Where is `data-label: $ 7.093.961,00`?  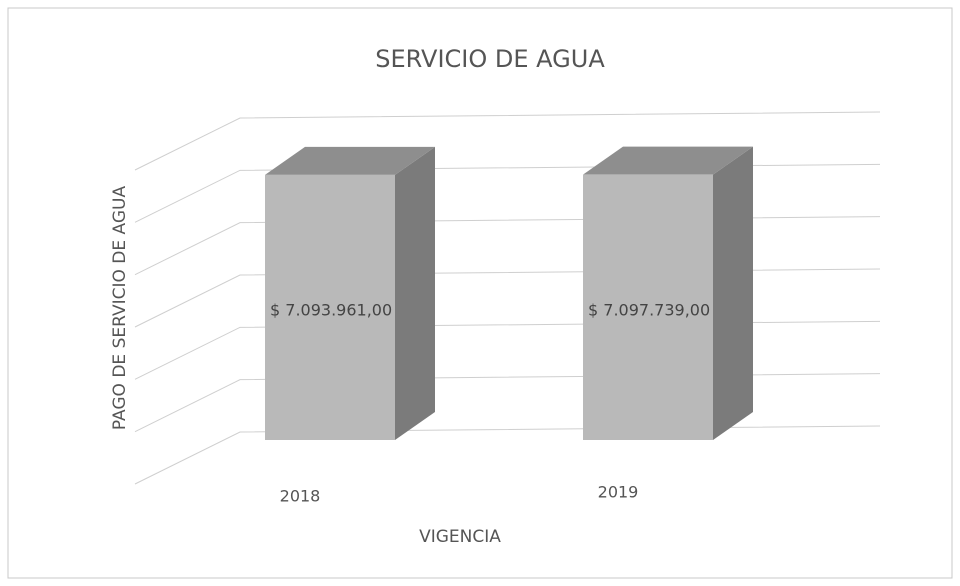
data-label: $ 7.093.961,00 is located at coordinates (331, 310).